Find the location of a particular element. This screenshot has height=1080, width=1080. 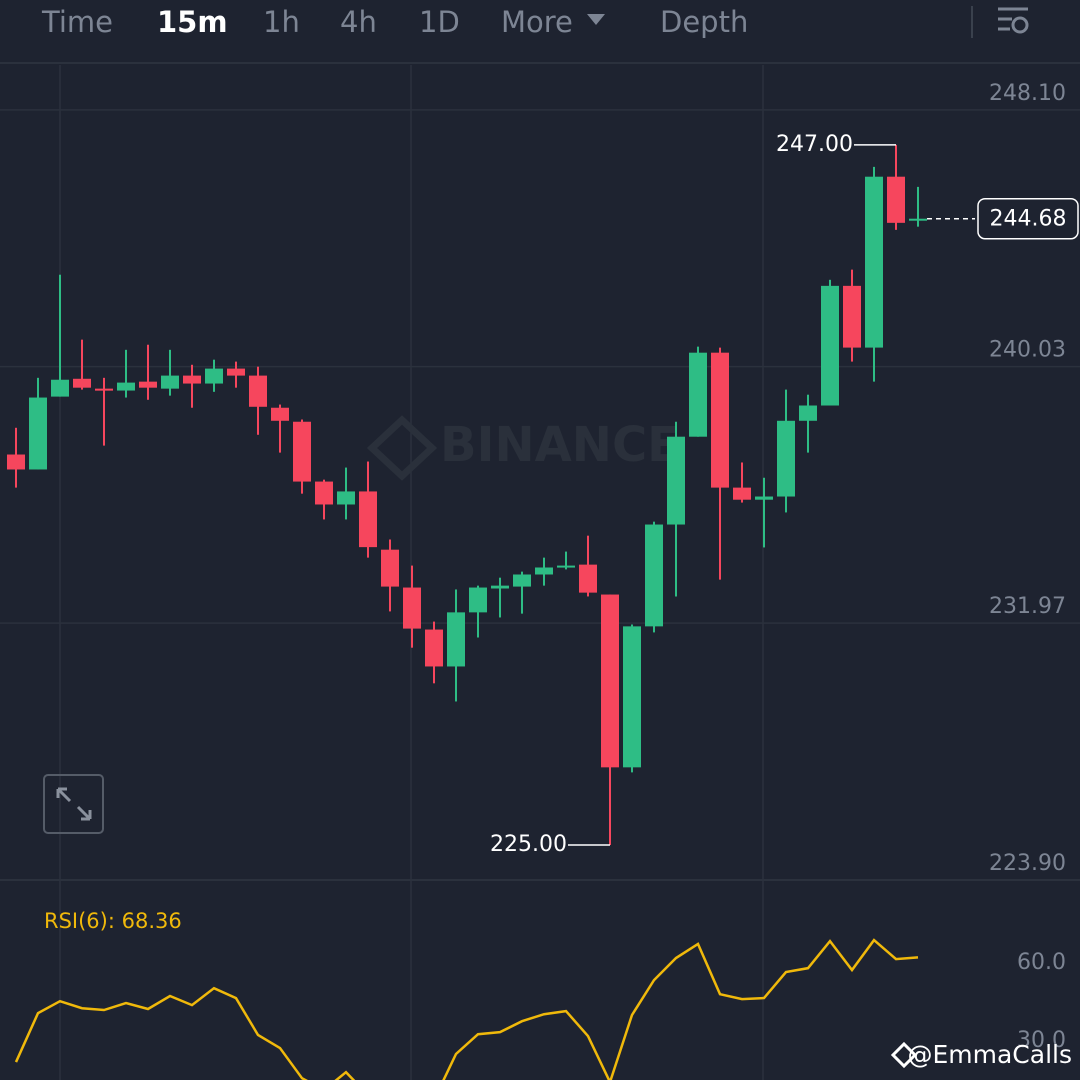

rsi-line is located at coordinates (466, 1009).